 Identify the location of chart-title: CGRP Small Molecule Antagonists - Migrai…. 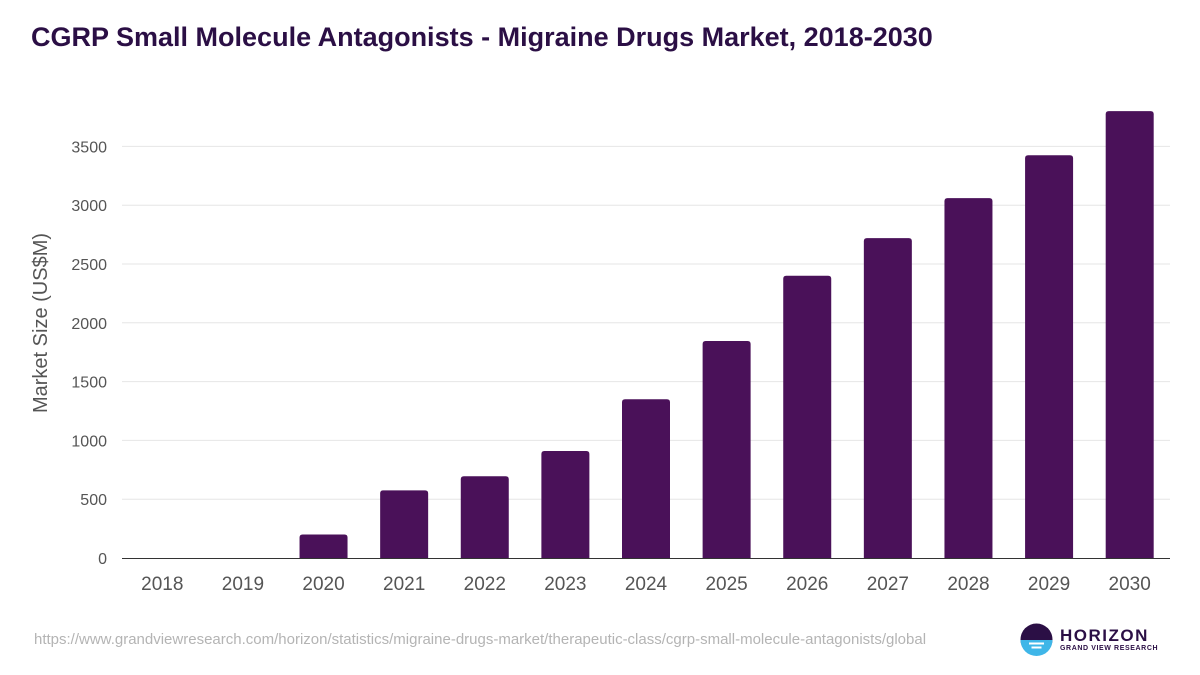
(482, 37).